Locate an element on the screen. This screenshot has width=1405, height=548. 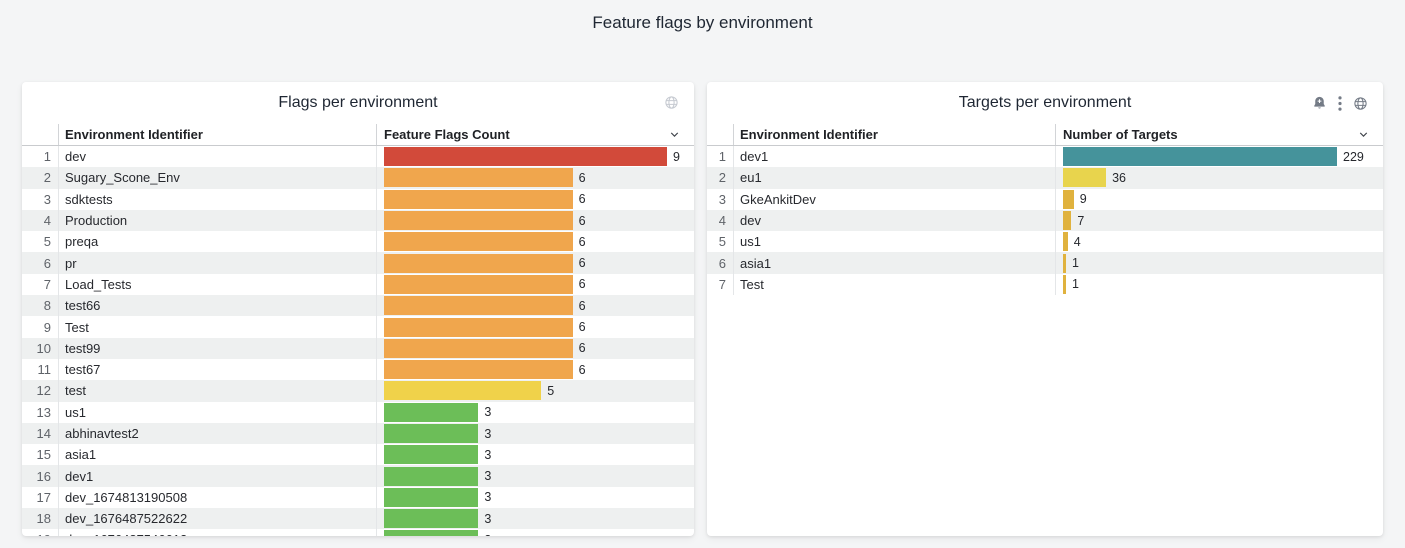
value-label: 6 is located at coordinates (582, 241).